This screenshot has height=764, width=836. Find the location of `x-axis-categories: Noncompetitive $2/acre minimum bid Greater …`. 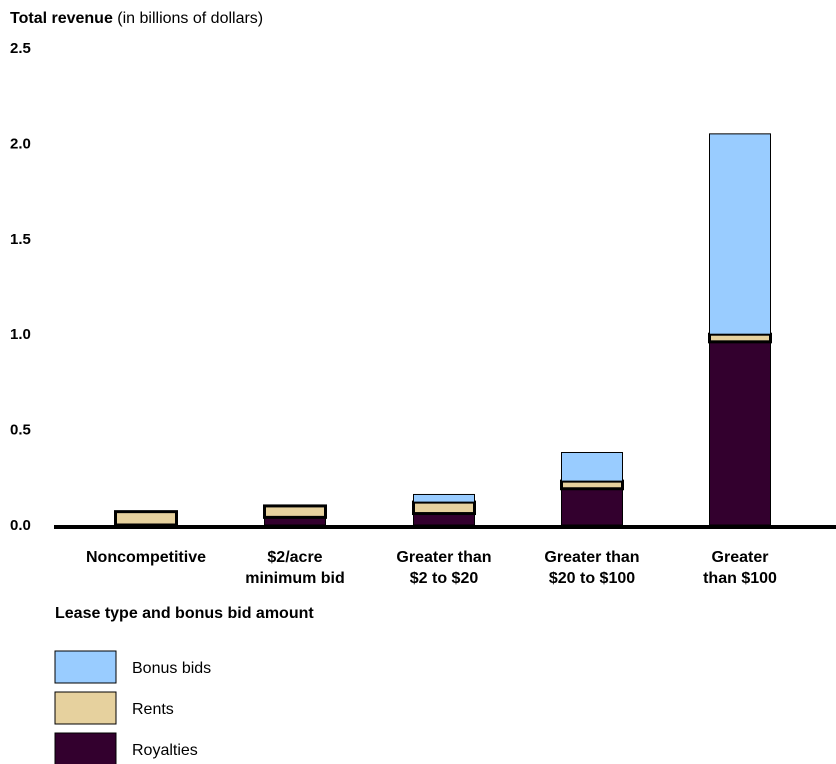

x-axis-categories: Noncompetitive $2/acre minimum bid Greater … is located at coordinates (431, 568).